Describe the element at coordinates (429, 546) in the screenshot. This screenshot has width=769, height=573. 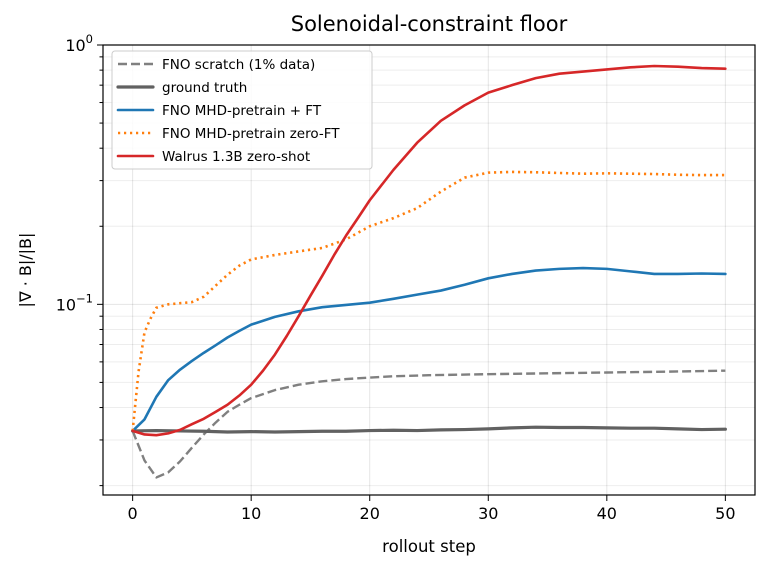
I see `x-axis-label: rollout step` at that location.